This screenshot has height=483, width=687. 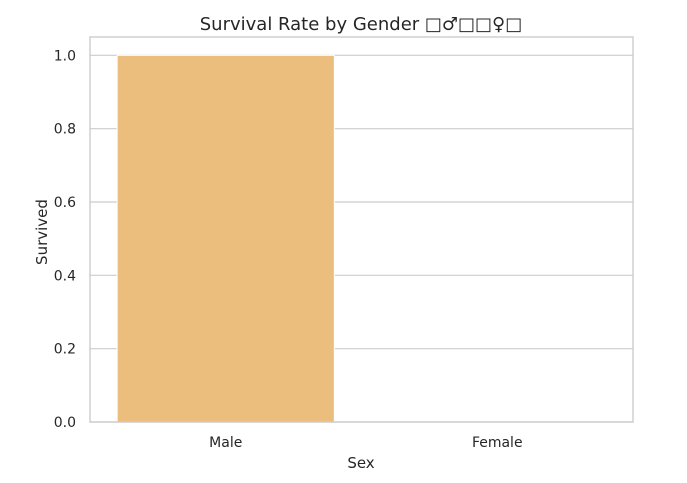 What do you see at coordinates (65, 130) in the screenshot?
I see `y-tick-label: 0.8` at bounding box center [65, 130].